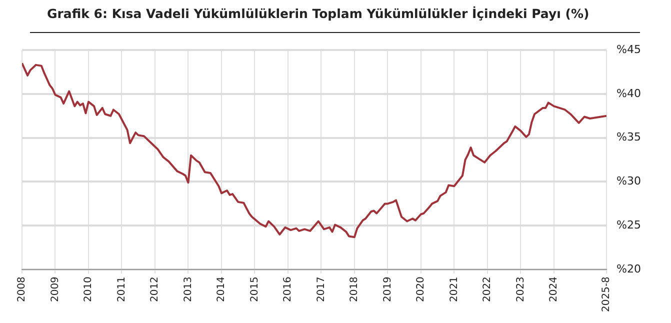 Image resolution: width=671 pixels, height=323 pixels. I want to click on y-tick-label: %30, so click(629, 181).